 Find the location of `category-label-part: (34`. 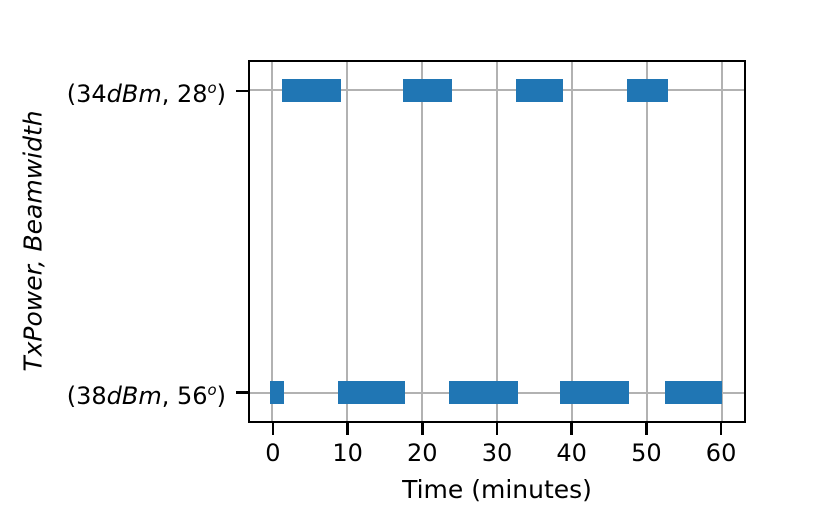

category-label-part: (34 is located at coordinates (86, 93).